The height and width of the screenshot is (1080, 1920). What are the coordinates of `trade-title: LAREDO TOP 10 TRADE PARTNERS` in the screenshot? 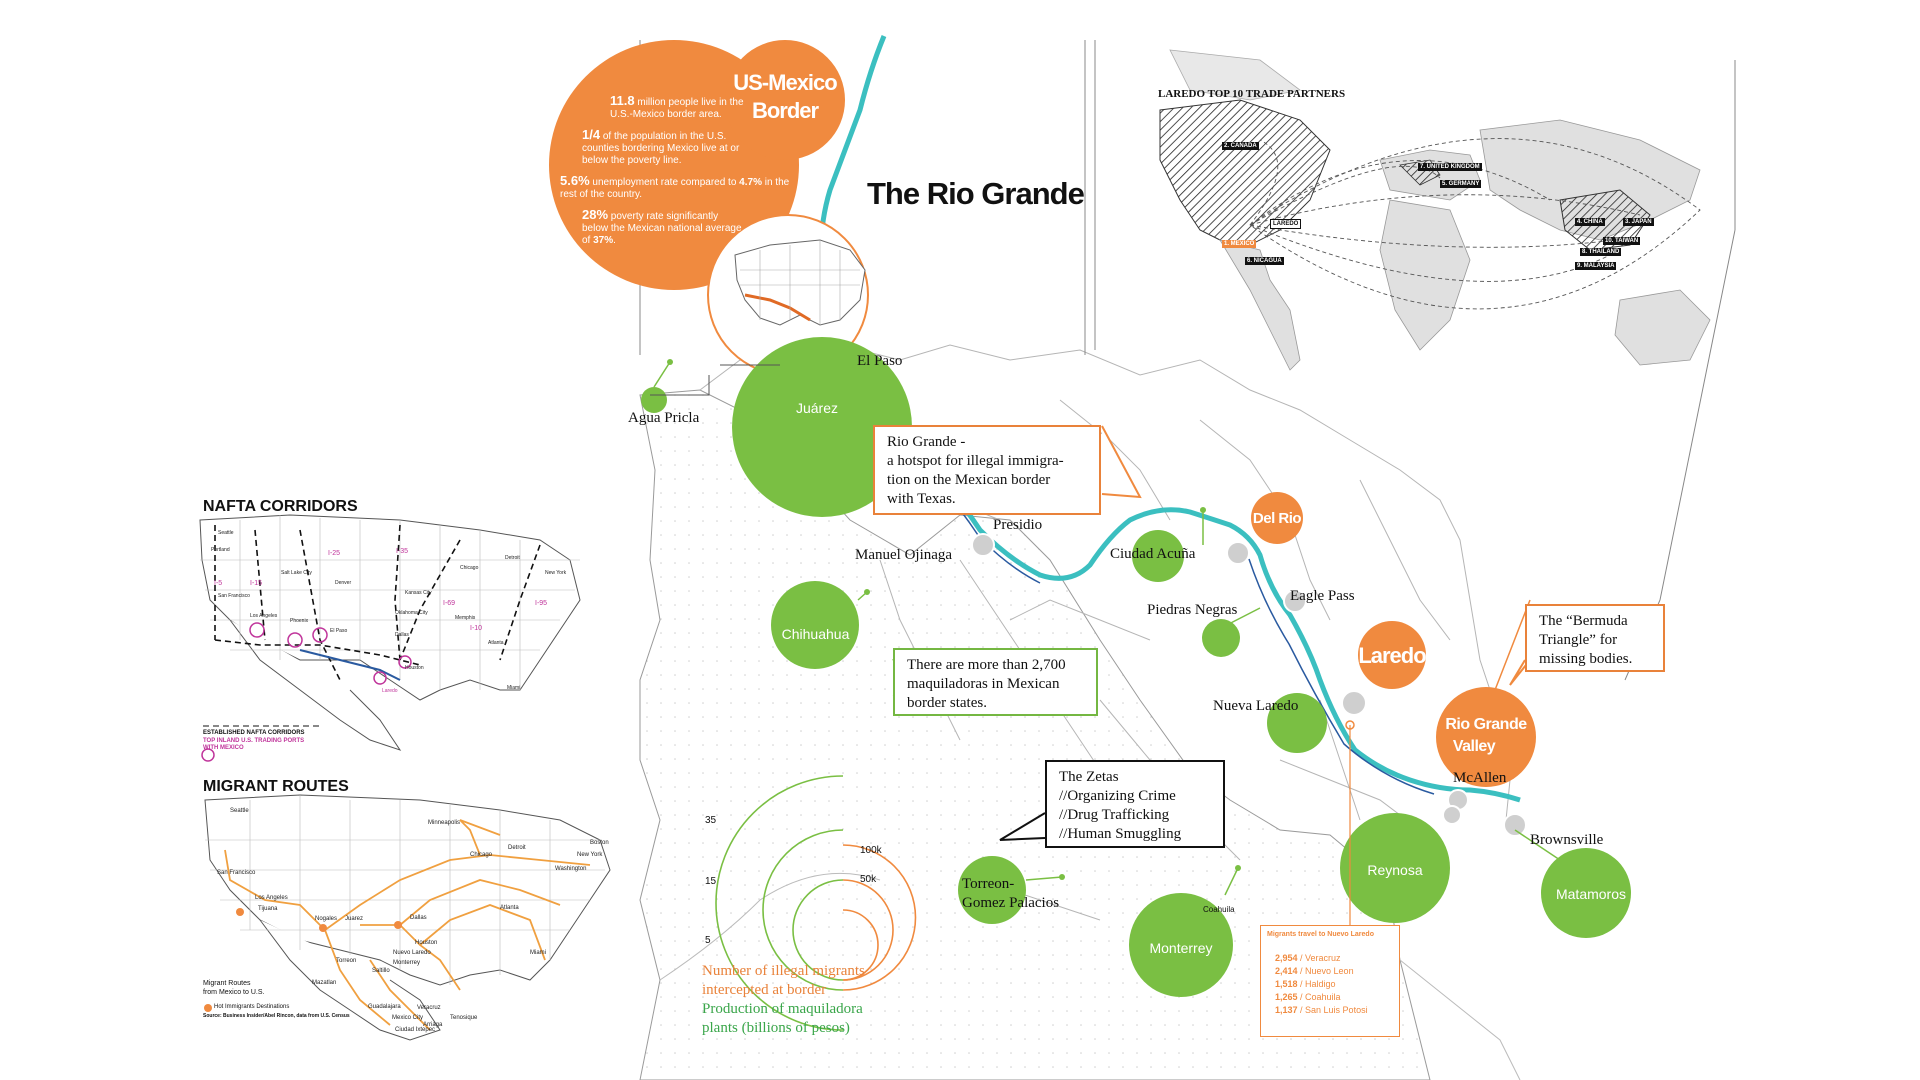 It's located at (1252, 94).